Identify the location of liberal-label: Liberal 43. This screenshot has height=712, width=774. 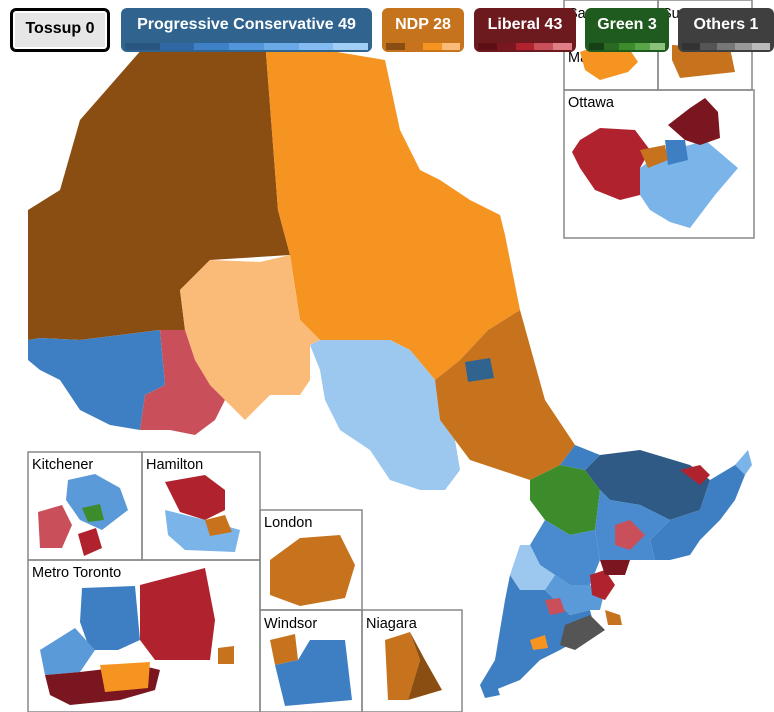
(525, 24).